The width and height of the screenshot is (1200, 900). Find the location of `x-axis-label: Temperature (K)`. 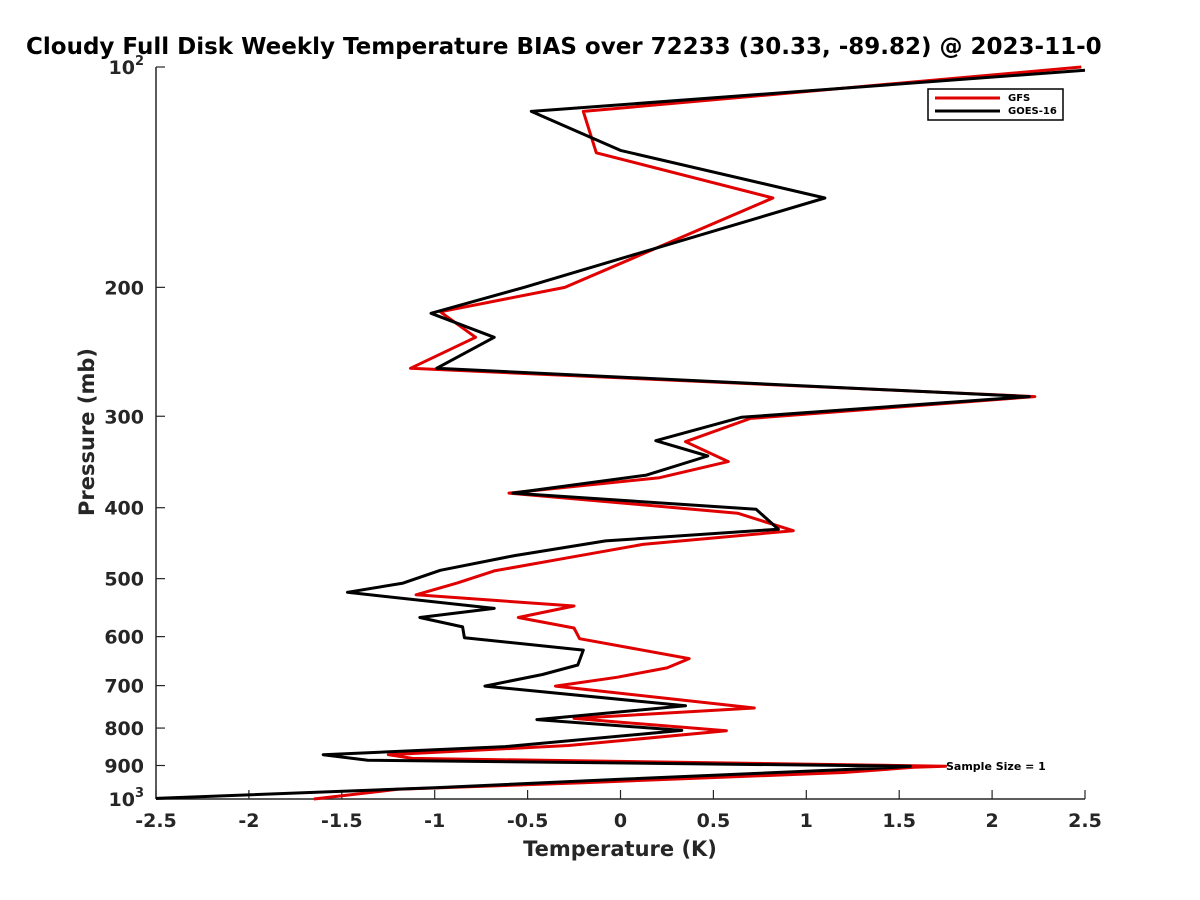

x-axis-label: Temperature (K) is located at coordinates (620, 849).